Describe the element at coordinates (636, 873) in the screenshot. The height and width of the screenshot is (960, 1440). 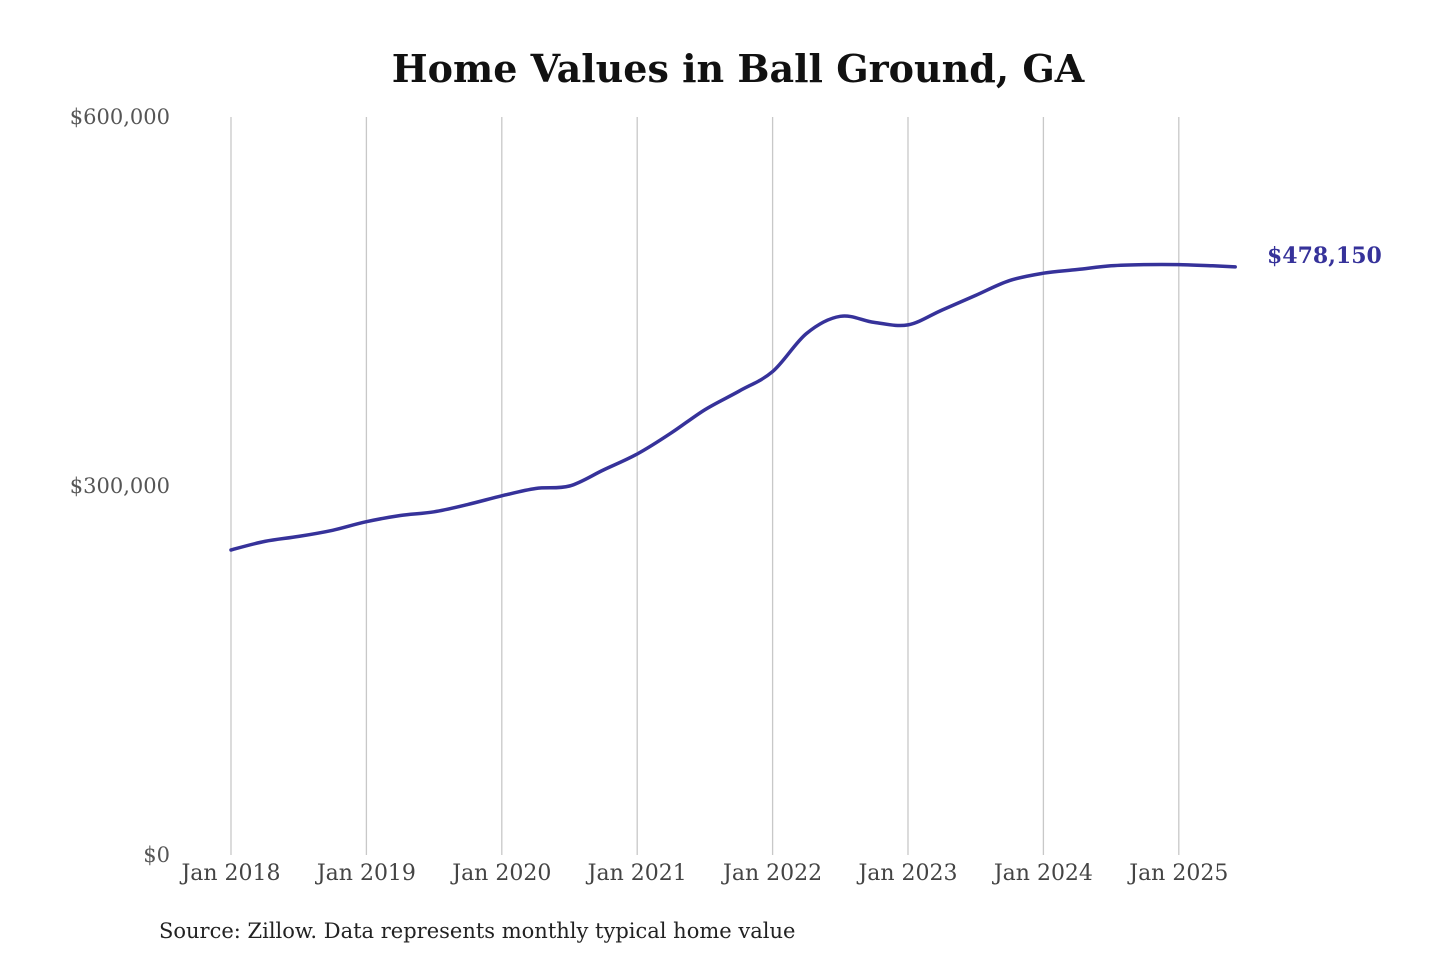
I see `x-tick-label: Jan 2021` at that location.